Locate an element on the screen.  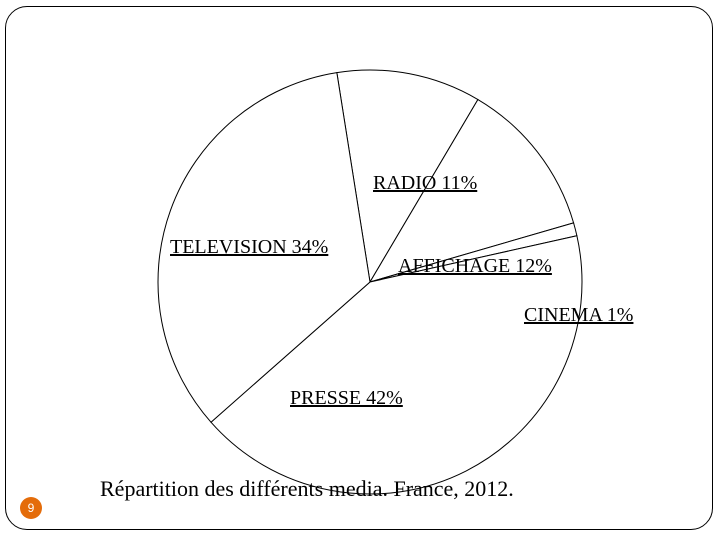
pie-slice-radio is located at coordinates (407, 176).